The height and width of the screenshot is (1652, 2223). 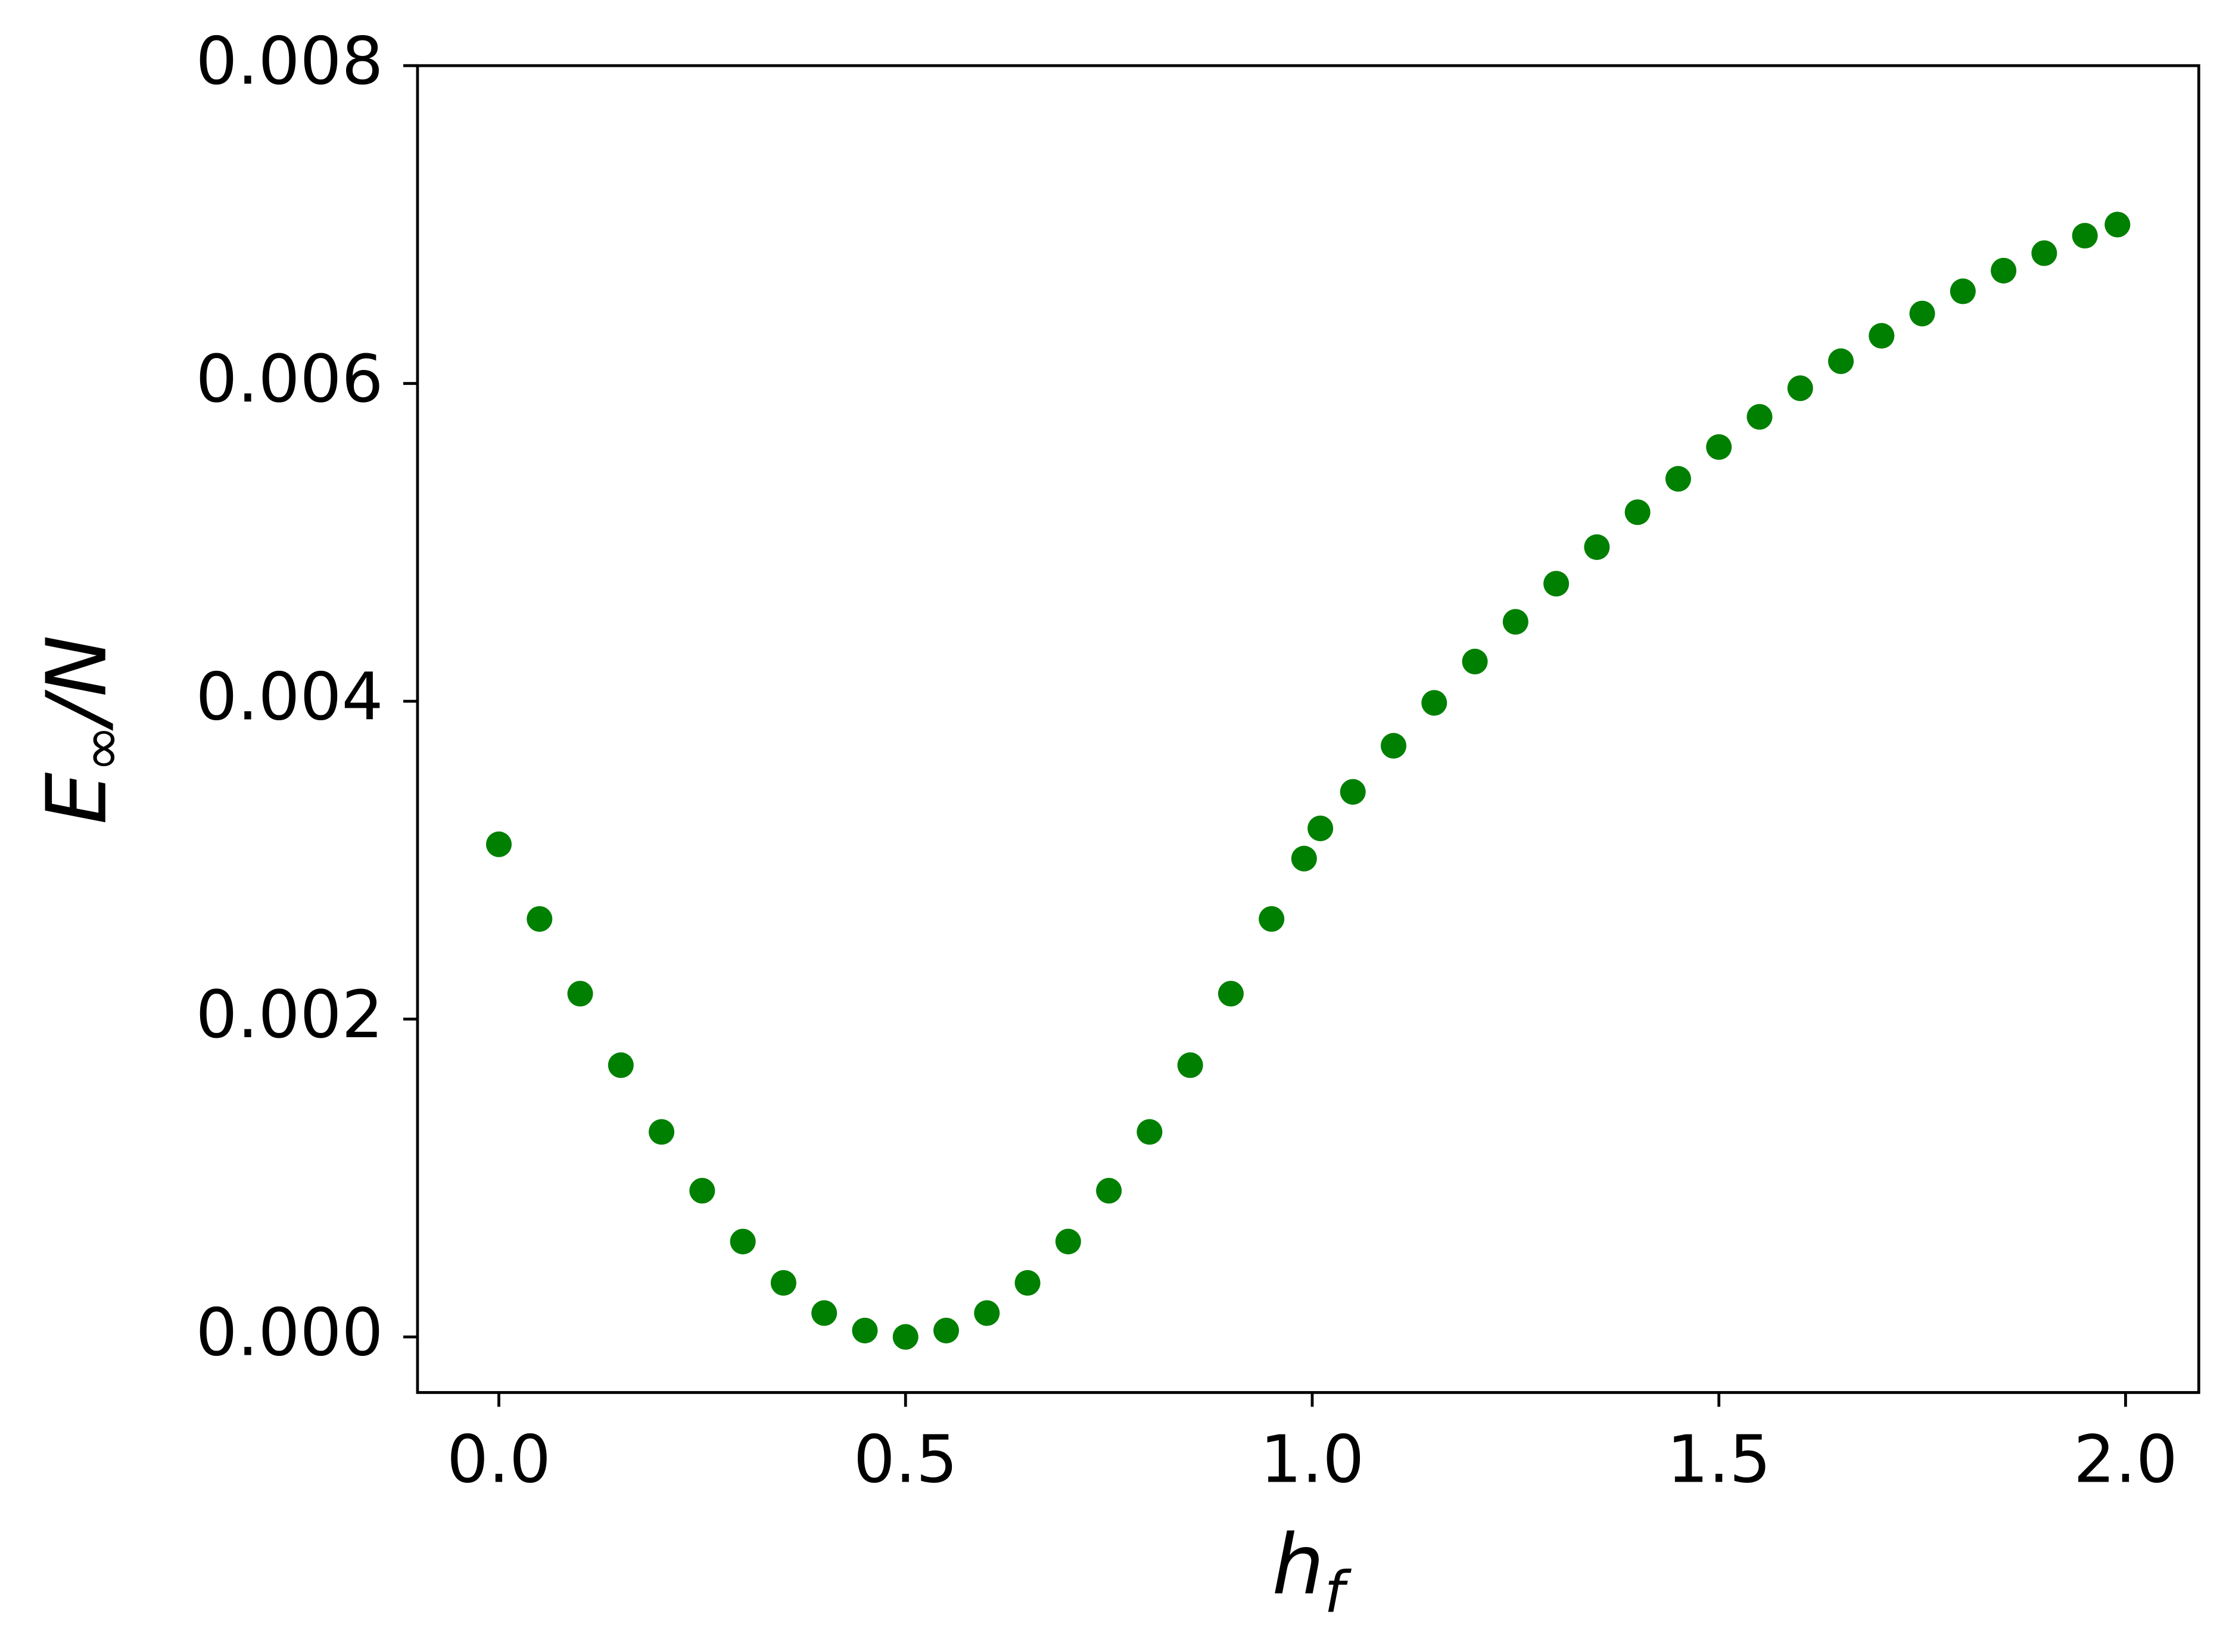 What do you see at coordinates (2125, 1459) in the screenshot?
I see `x-tick-label: 2.0` at bounding box center [2125, 1459].